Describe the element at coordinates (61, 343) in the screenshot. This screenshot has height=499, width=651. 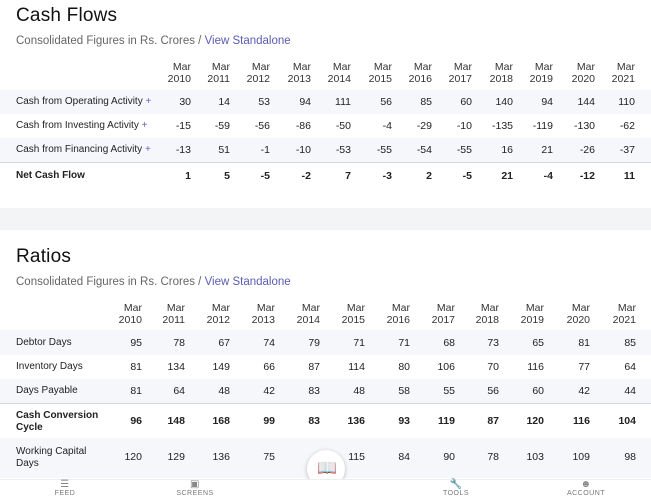
I see `row-label: Debtor Days` at that location.